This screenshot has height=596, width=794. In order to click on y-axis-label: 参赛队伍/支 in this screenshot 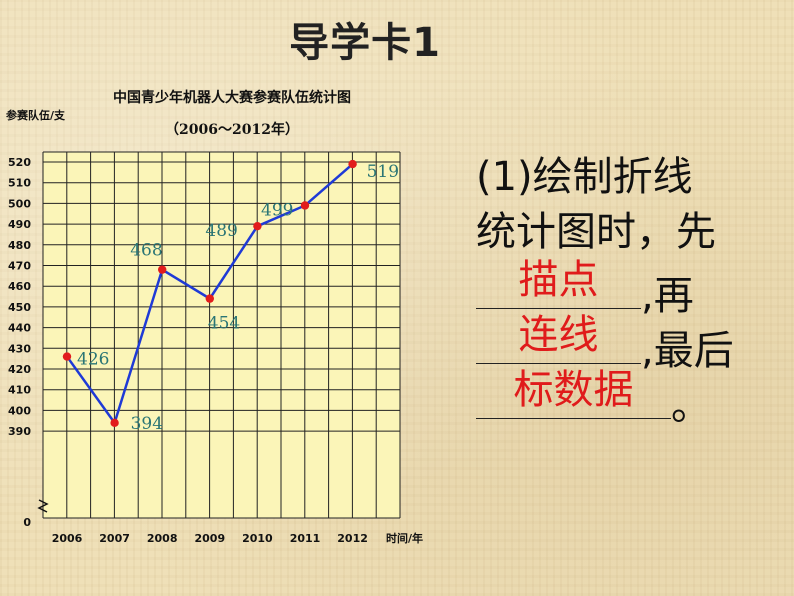, I will do `click(36, 115)`.